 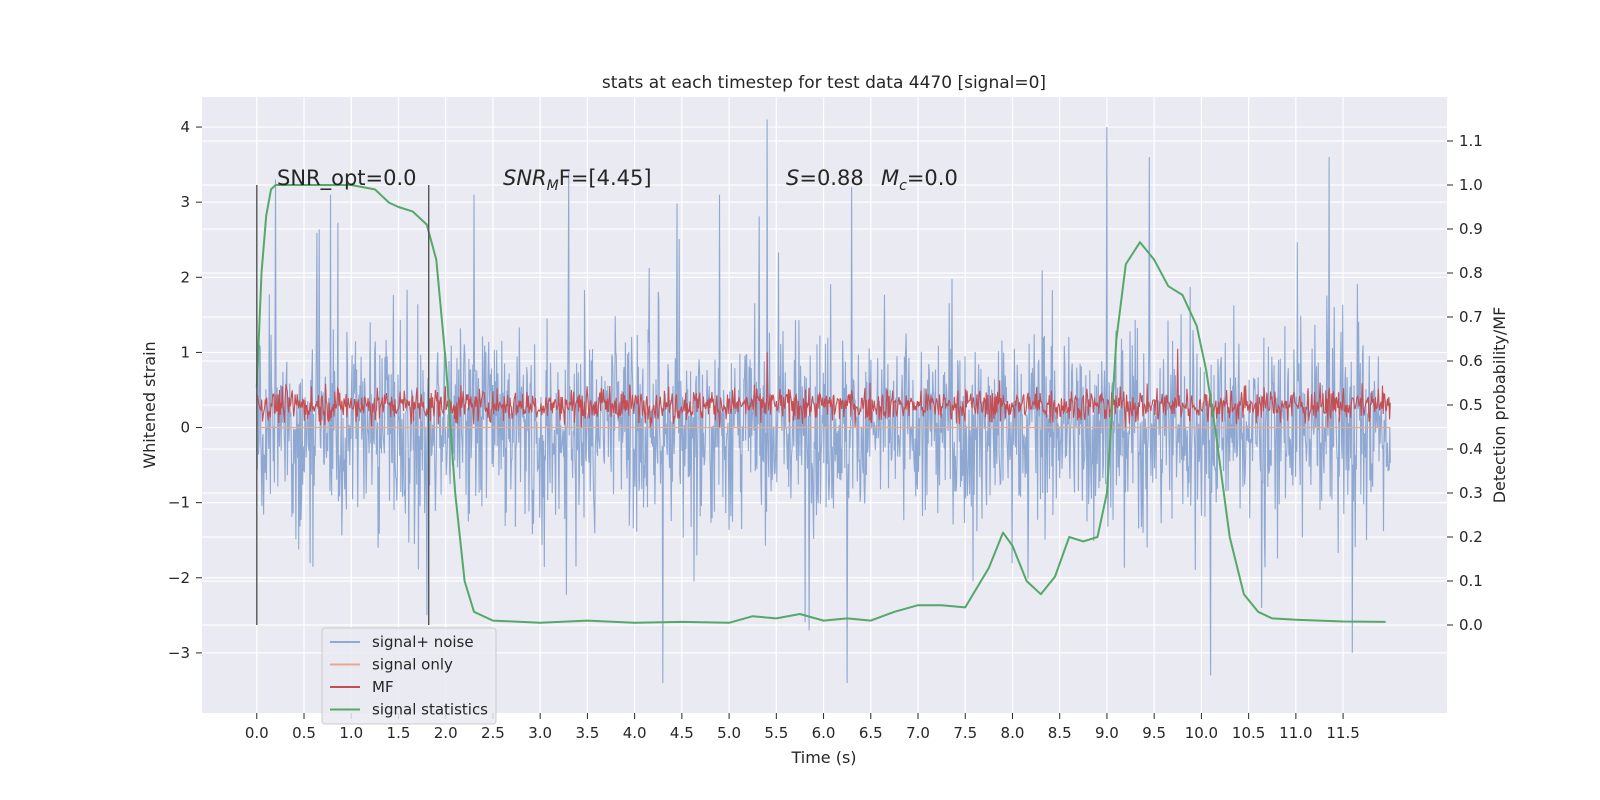 What do you see at coordinates (1342, 733) in the screenshot?
I see `x-tick-label: 11.5` at bounding box center [1342, 733].